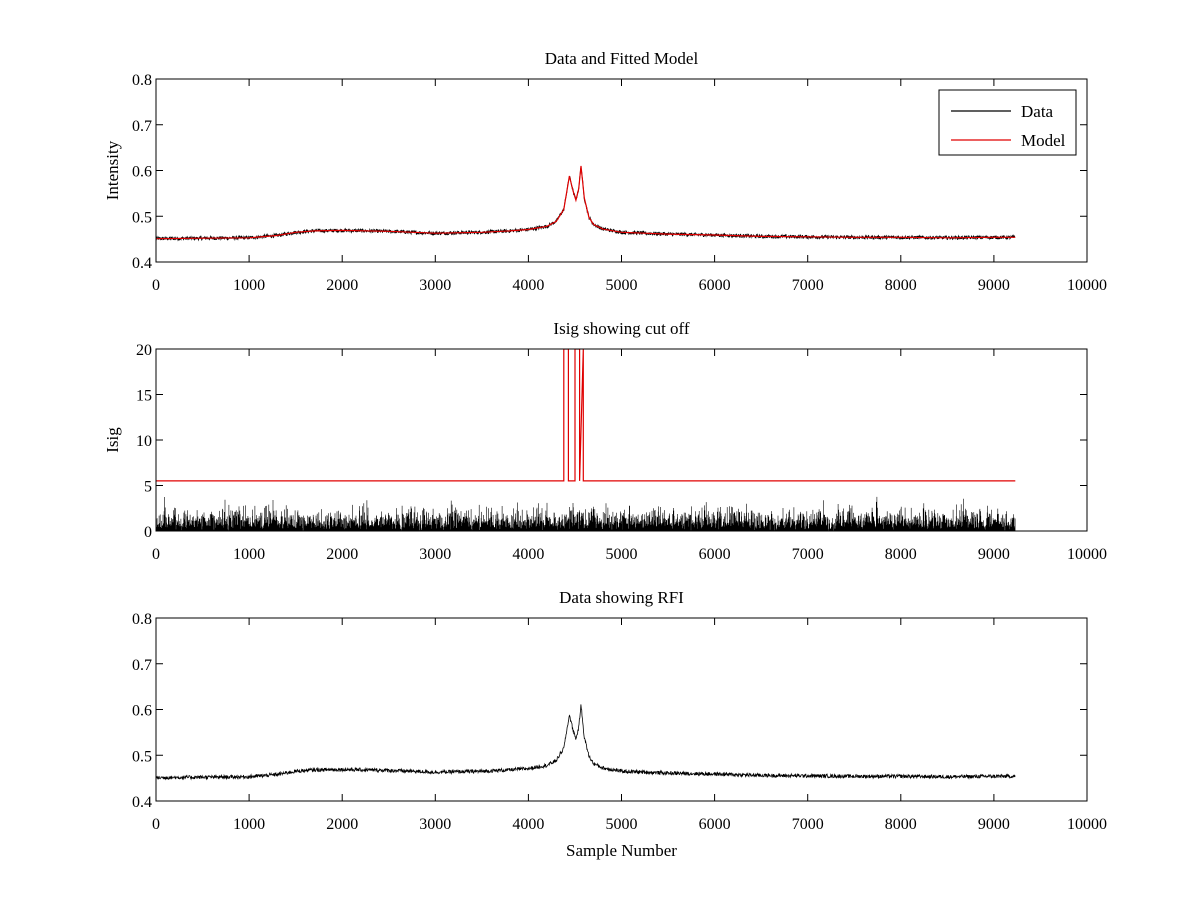 This screenshot has width=1200, height=900. What do you see at coordinates (622, 58) in the screenshot?
I see `chart-title: Data and Fitted Model` at bounding box center [622, 58].